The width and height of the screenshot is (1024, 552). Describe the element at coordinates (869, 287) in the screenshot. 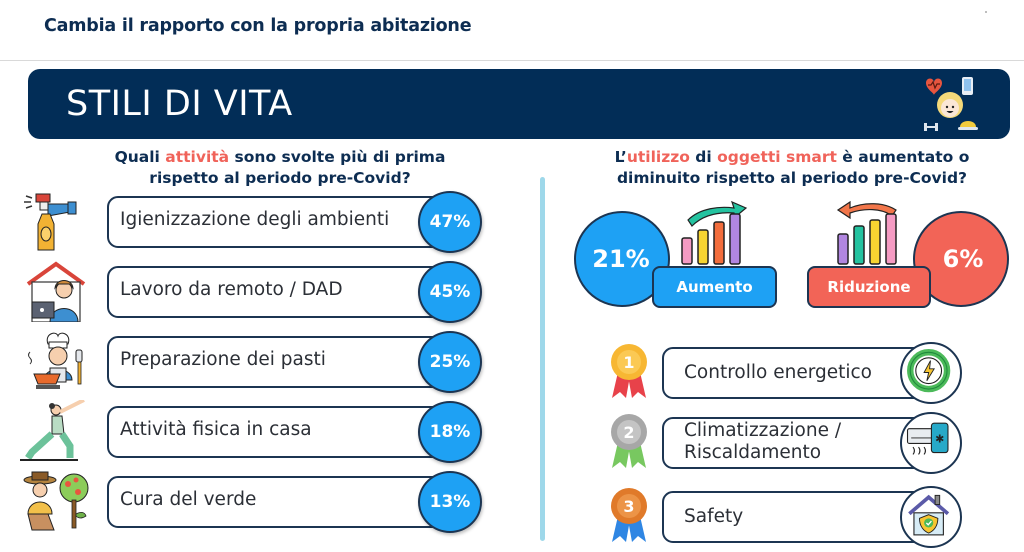

I see `decrease-label: Riduzione` at that location.